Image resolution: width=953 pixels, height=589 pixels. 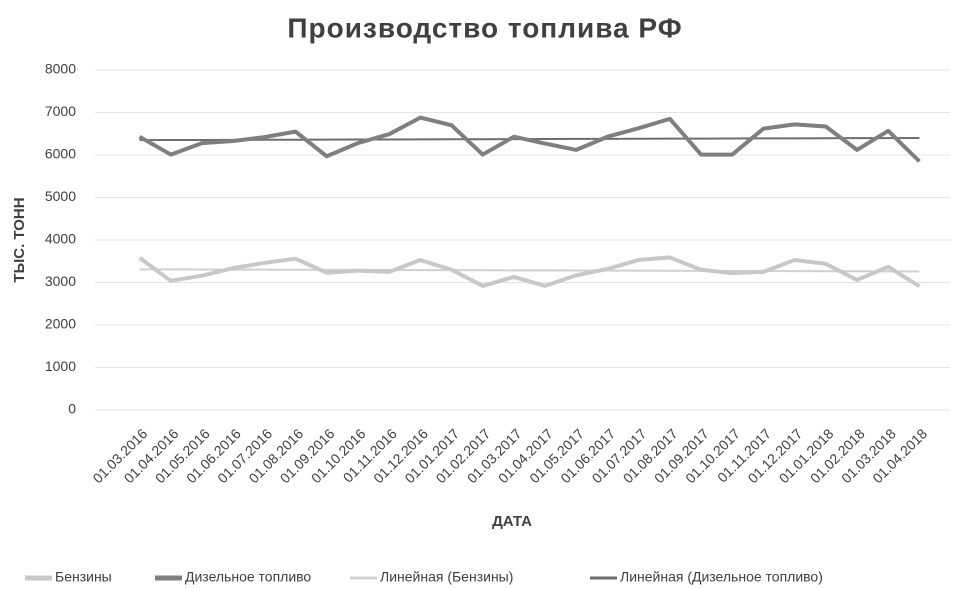 What do you see at coordinates (60, 196) in the screenshot?
I see `y-tick-label: 5000` at bounding box center [60, 196].